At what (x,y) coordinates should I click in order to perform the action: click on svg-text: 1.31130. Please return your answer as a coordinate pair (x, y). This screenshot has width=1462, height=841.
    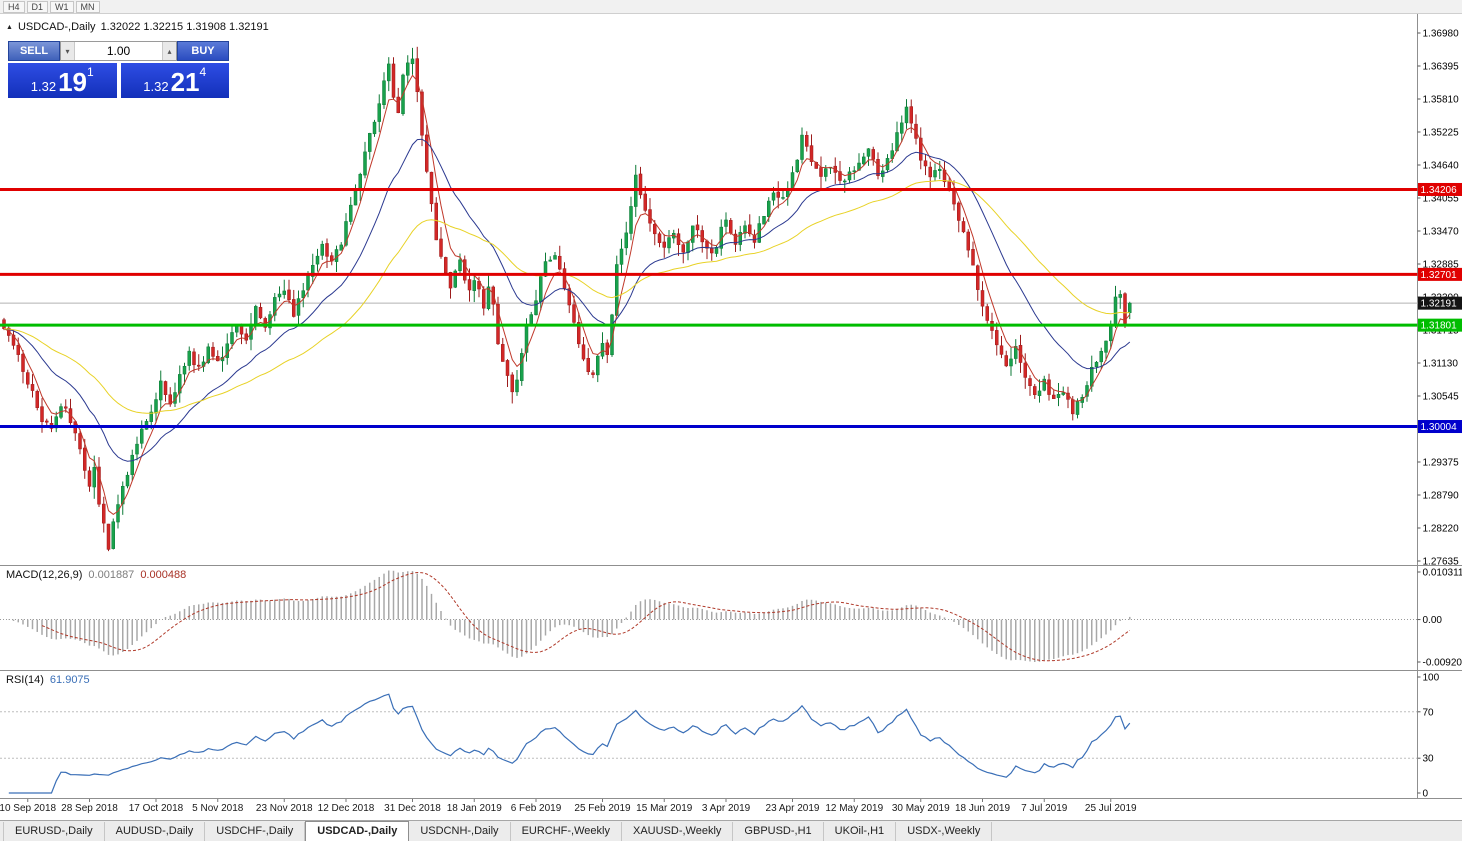
    Looking at the image, I should click on (1441, 364).